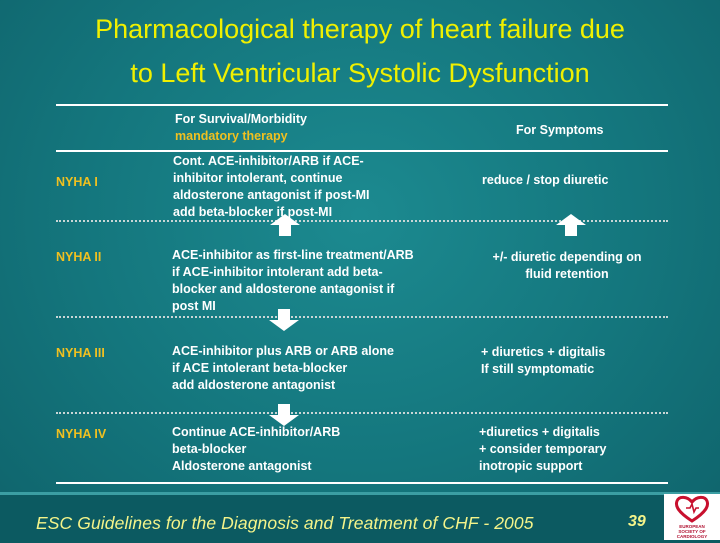  Describe the element at coordinates (539, 432) in the screenshot. I see `text-line: +diuretics + digitalis` at that location.